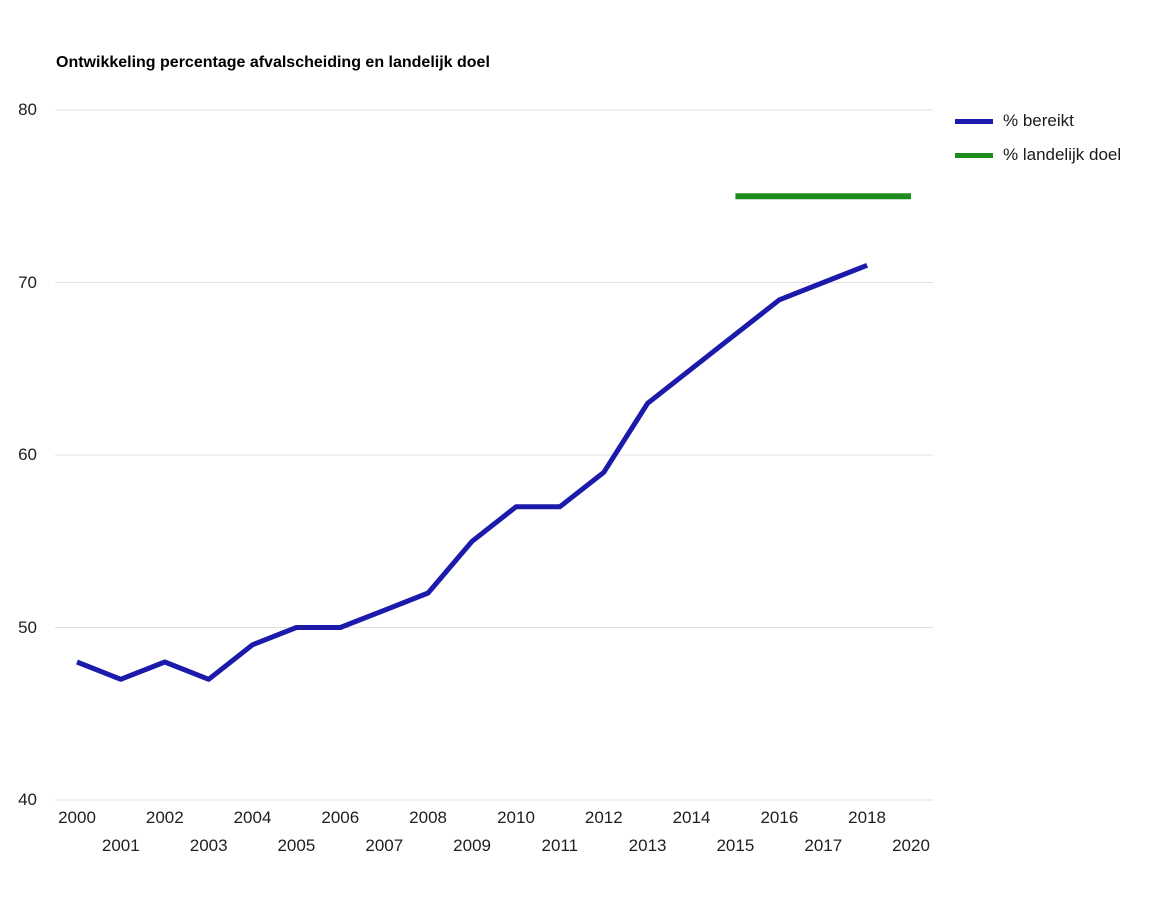  Describe the element at coordinates (340, 817) in the screenshot. I see `x-tick-label-2006: 2006` at that location.